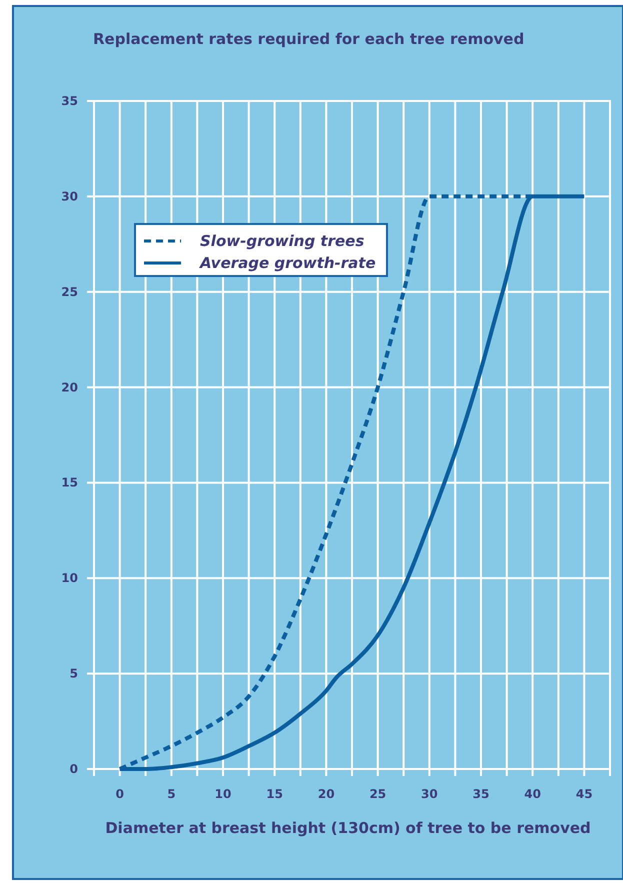  I want to click on x-tick-label: 10, so click(223, 794).